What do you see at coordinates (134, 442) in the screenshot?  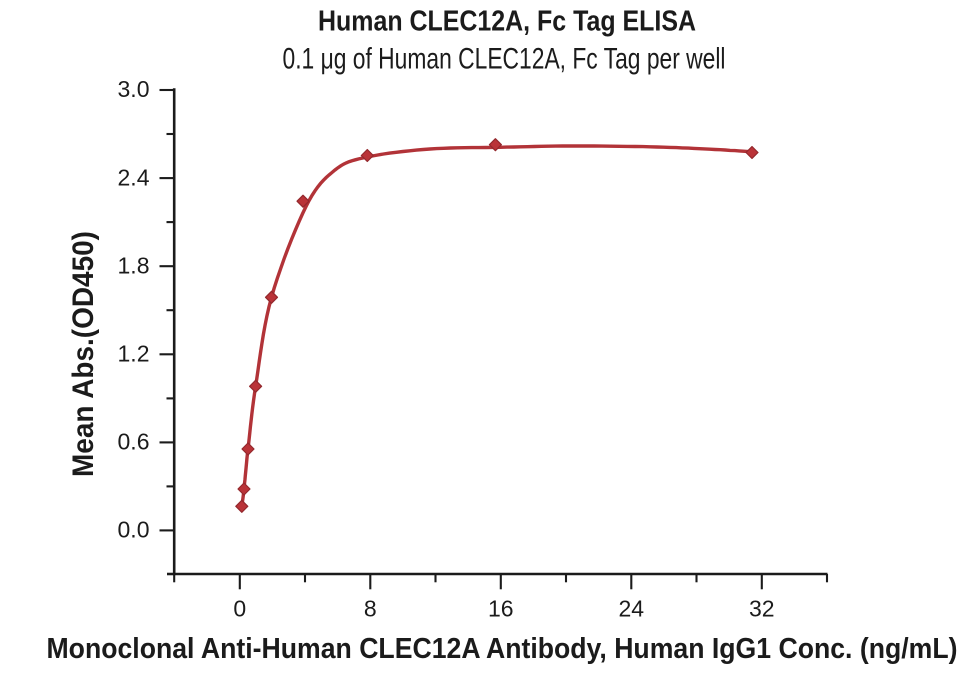 I see `svg-text: 0.6` at bounding box center [134, 442].